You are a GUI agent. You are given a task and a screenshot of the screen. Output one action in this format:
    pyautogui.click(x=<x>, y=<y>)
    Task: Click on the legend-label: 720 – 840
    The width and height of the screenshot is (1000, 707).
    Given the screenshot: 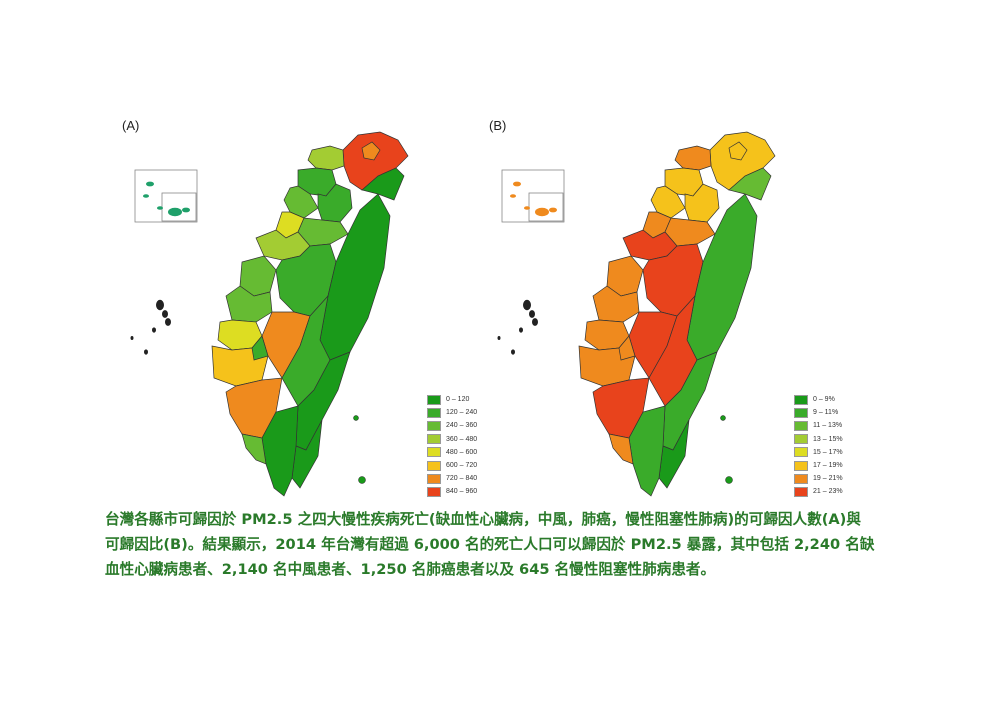 What is the action you would take?
    pyautogui.click(x=462, y=479)
    